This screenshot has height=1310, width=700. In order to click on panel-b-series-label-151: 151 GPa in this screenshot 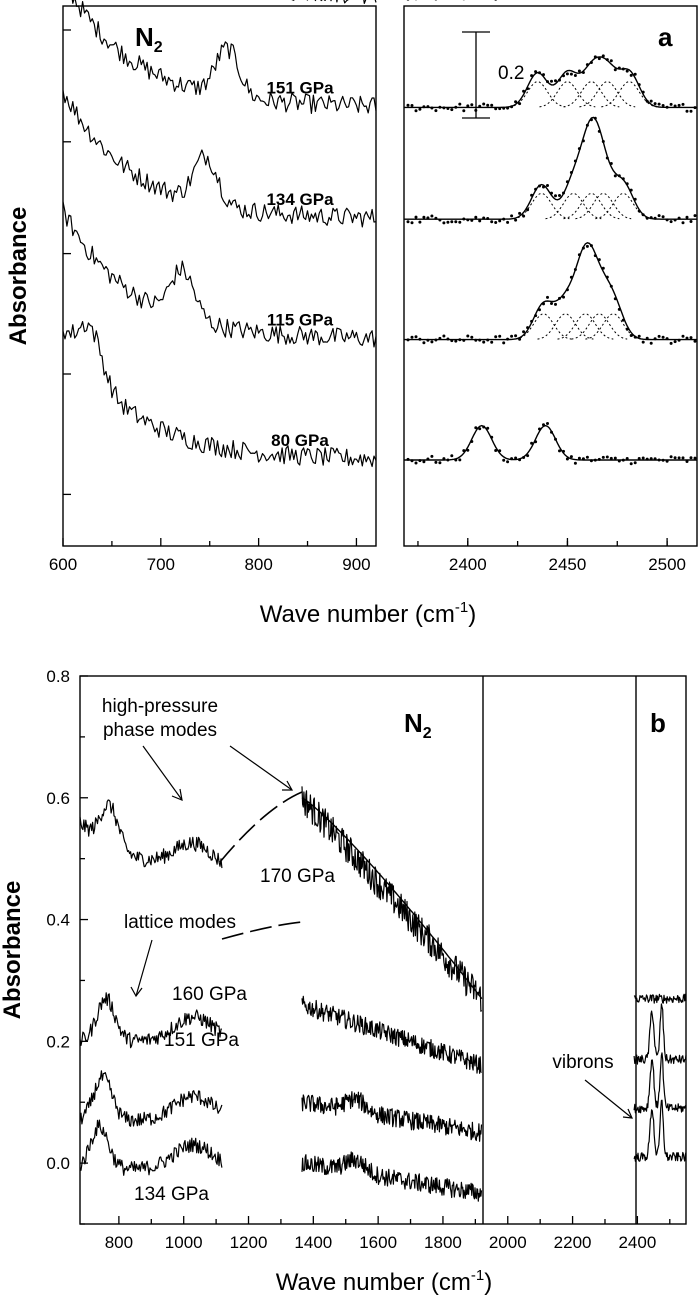, I will do `click(201, 1040)`.